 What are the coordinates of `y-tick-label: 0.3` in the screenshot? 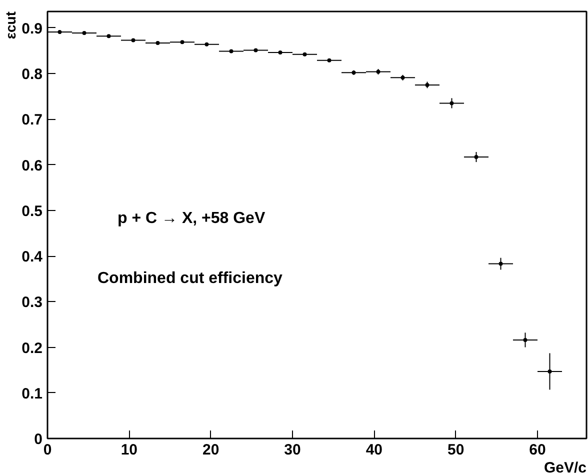 It's located at (32, 303).